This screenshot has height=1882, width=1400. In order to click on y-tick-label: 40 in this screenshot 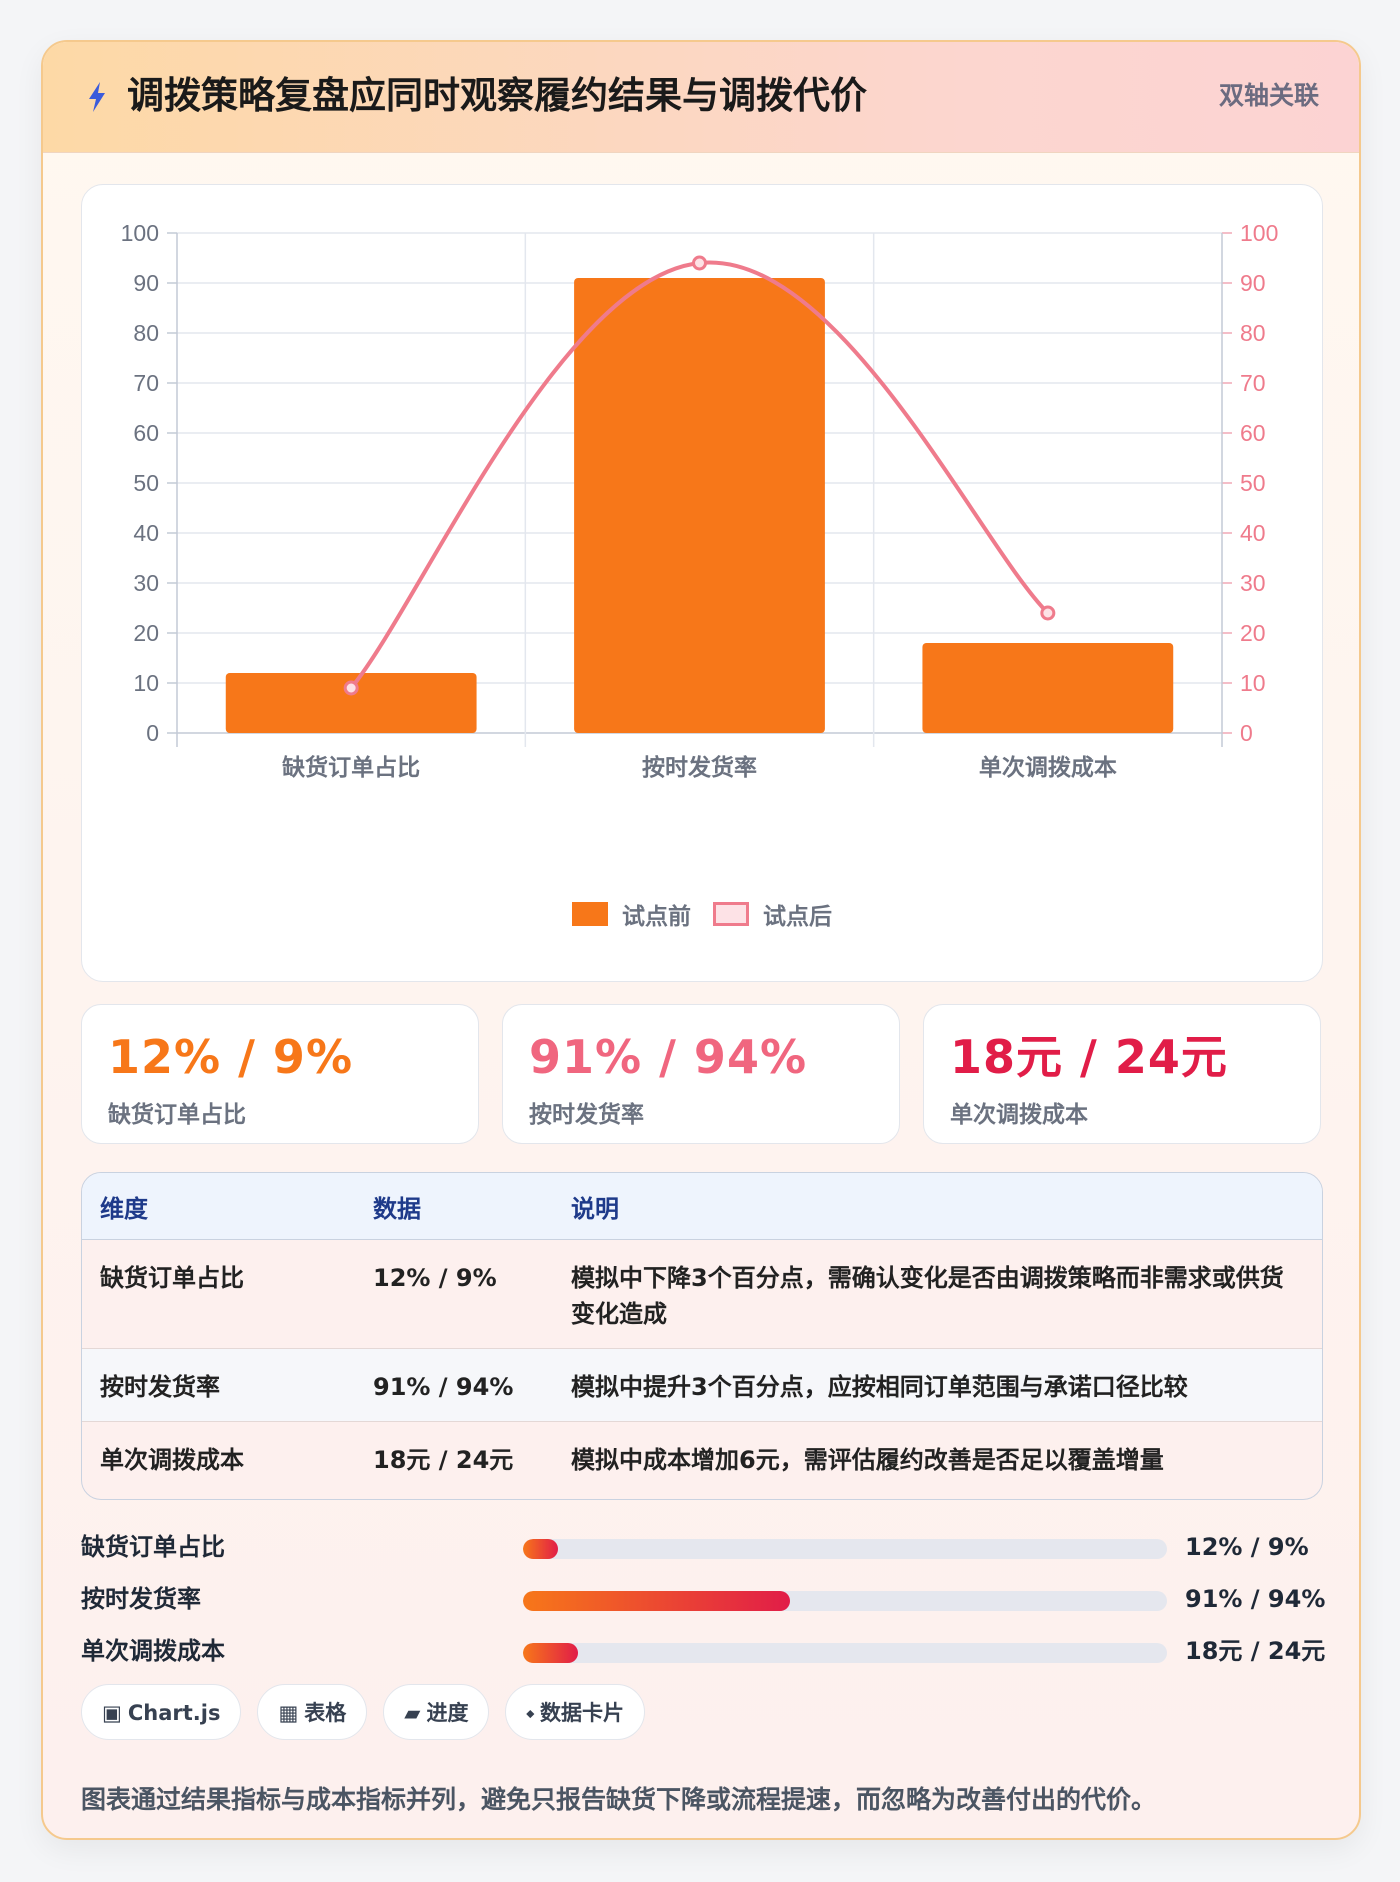, I will do `click(146, 533)`.